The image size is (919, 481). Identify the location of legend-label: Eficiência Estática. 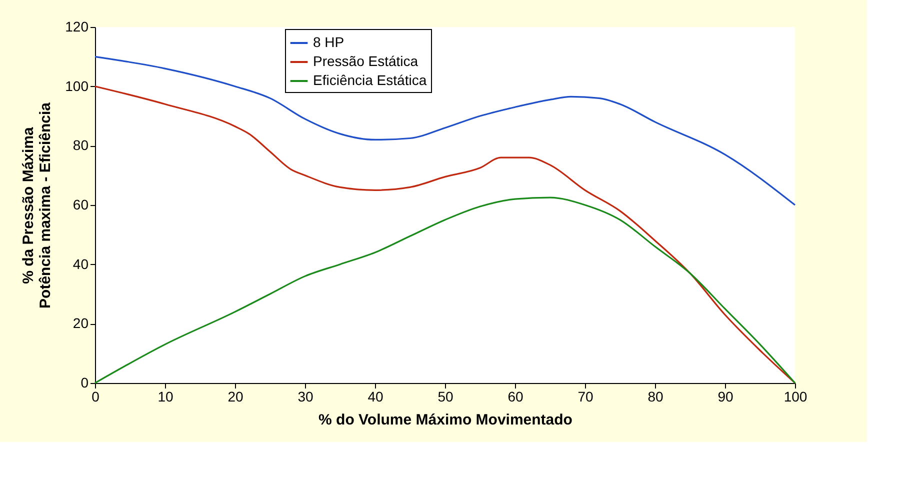
(370, 80).